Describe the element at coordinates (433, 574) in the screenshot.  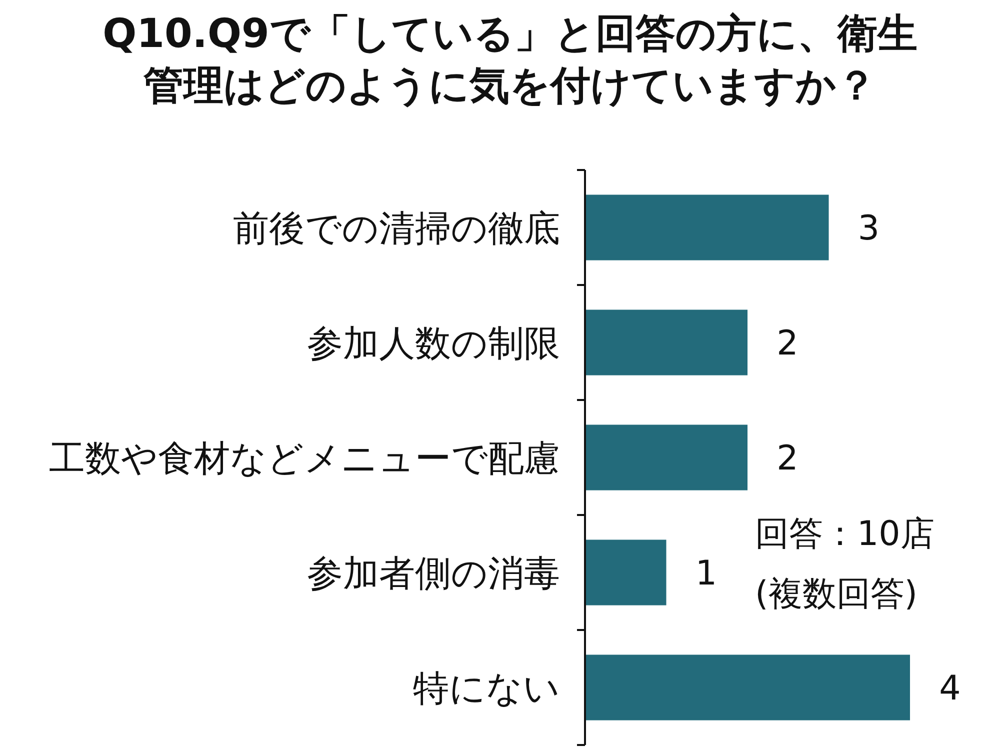
I see `y-tick-label: 参加者側の消毒` at that location.